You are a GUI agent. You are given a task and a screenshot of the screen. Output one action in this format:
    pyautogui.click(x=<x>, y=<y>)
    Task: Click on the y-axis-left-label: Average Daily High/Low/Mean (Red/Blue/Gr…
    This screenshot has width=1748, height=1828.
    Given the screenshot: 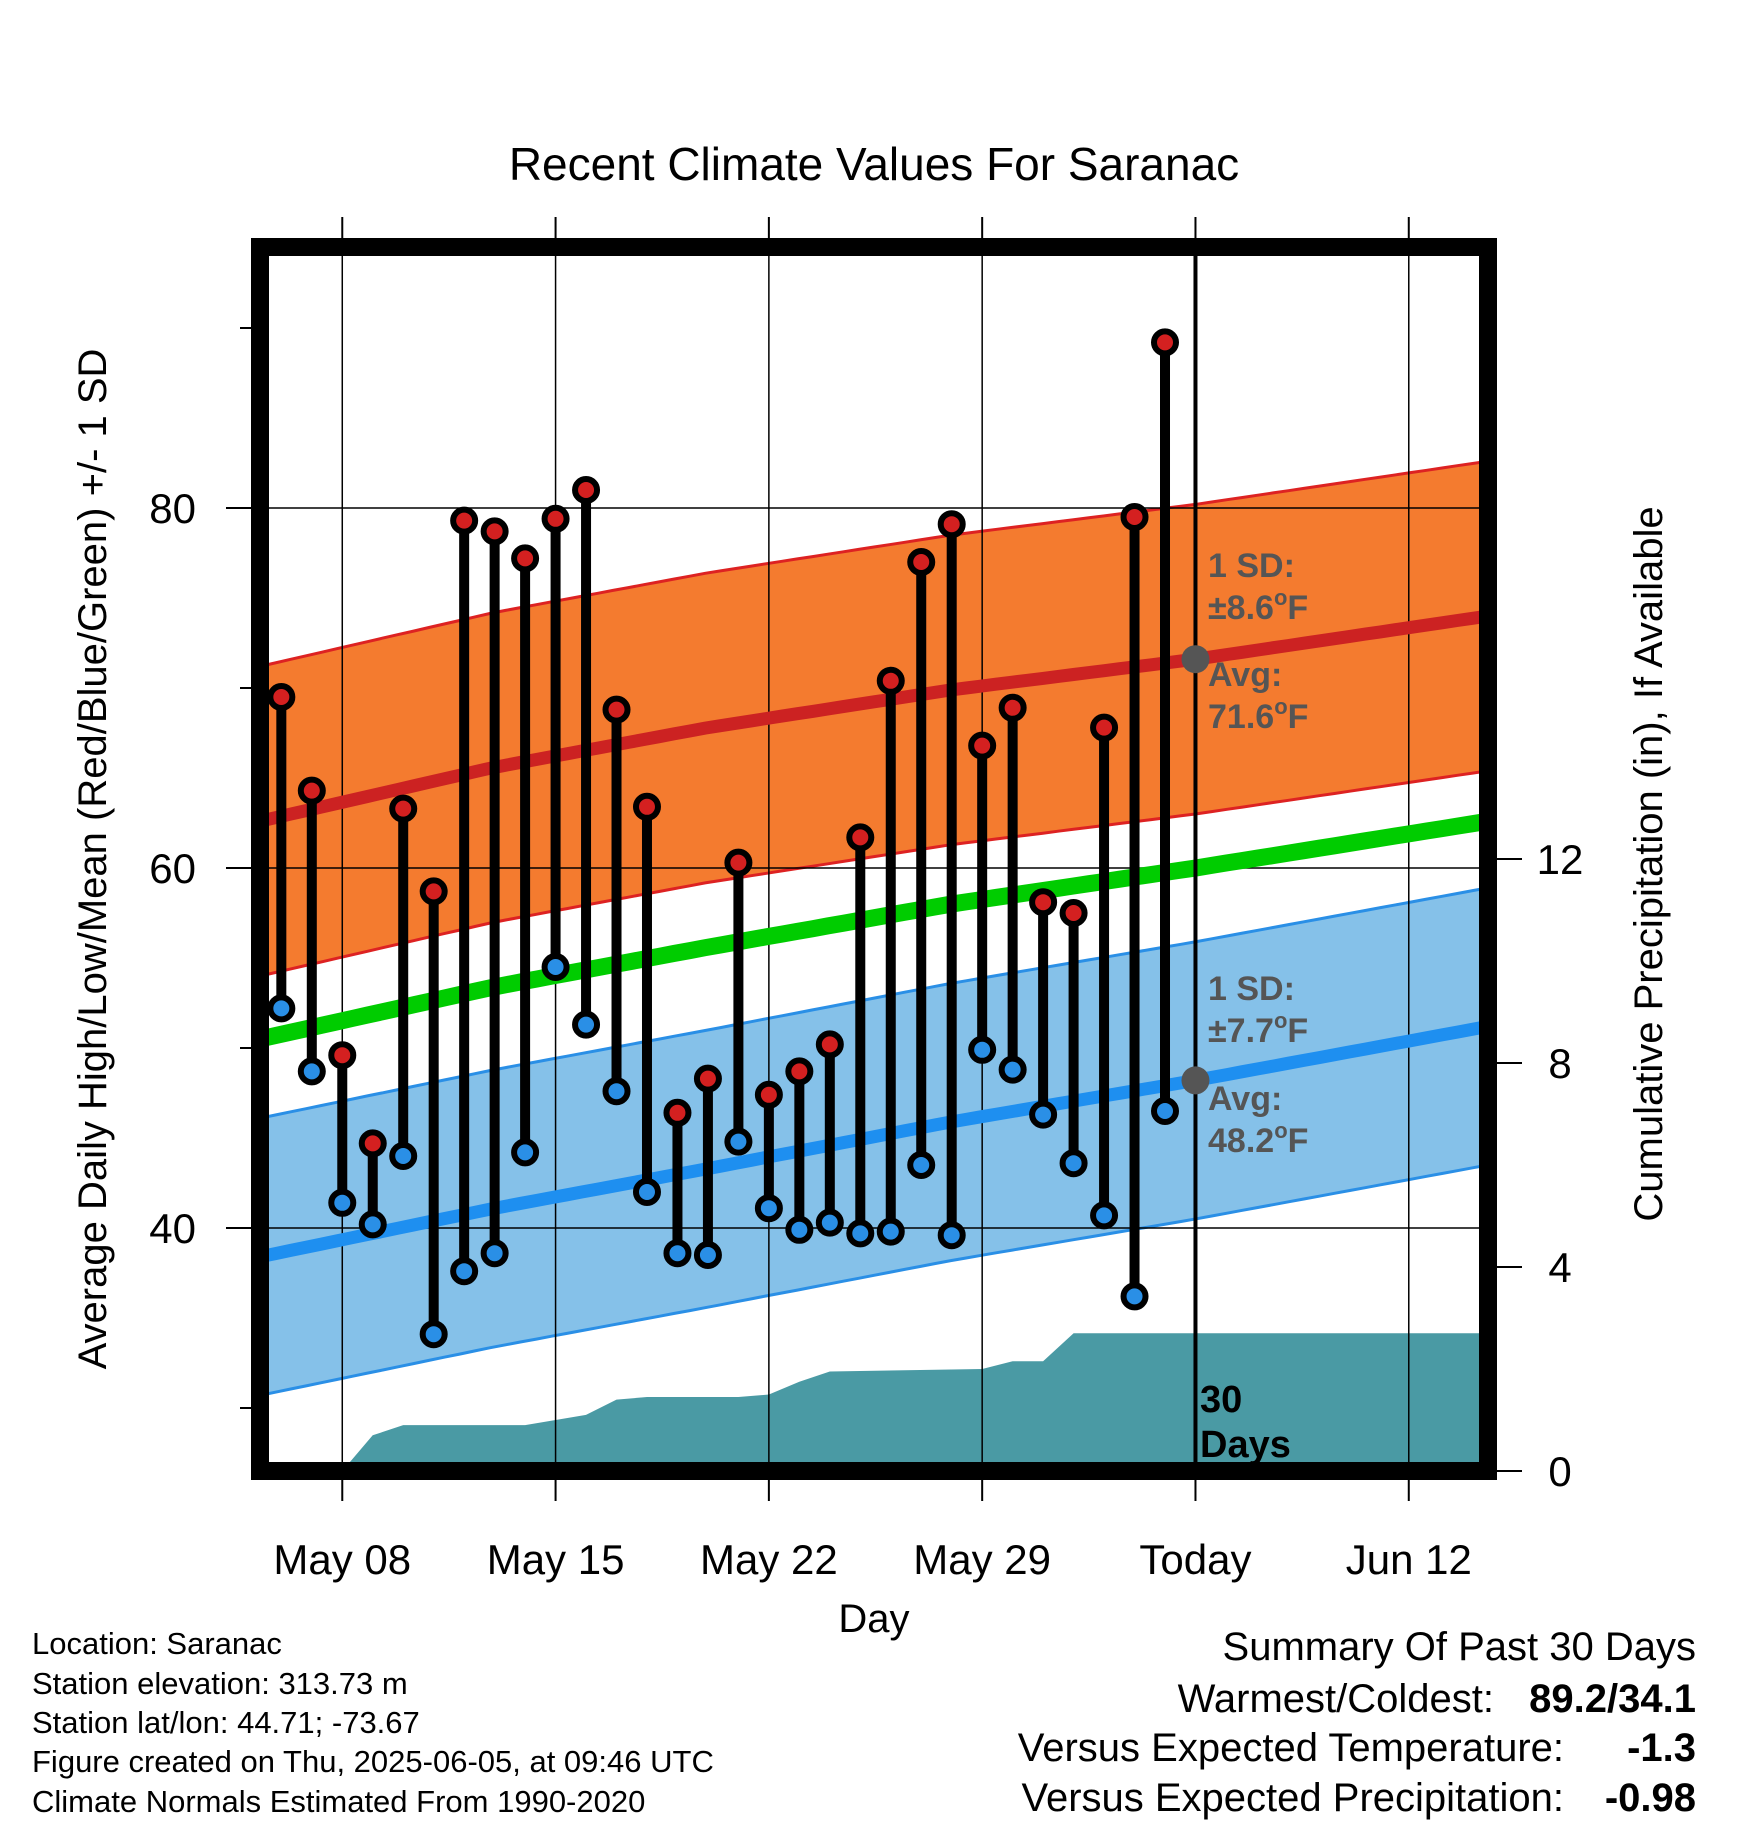 What is the action you would take?
    pyautogui.click(x=93, y=859)
    